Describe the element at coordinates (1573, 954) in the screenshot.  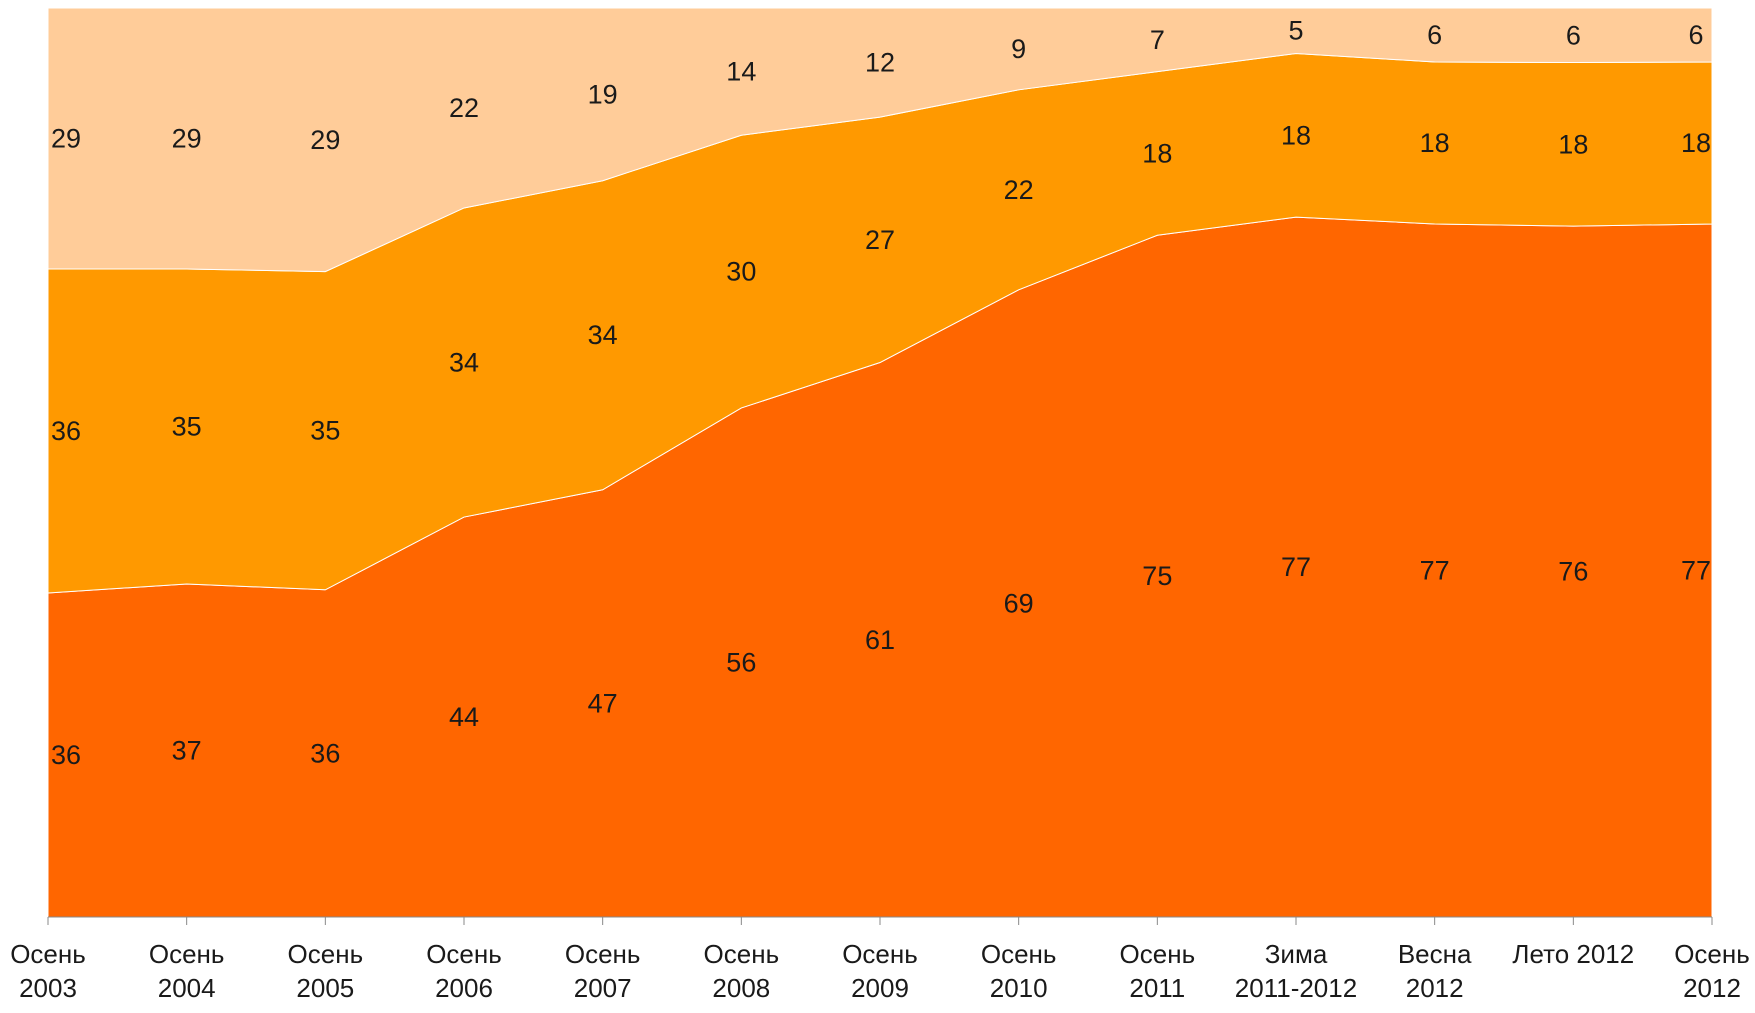
I see `x-tick-label: Лето 2012` at that location.